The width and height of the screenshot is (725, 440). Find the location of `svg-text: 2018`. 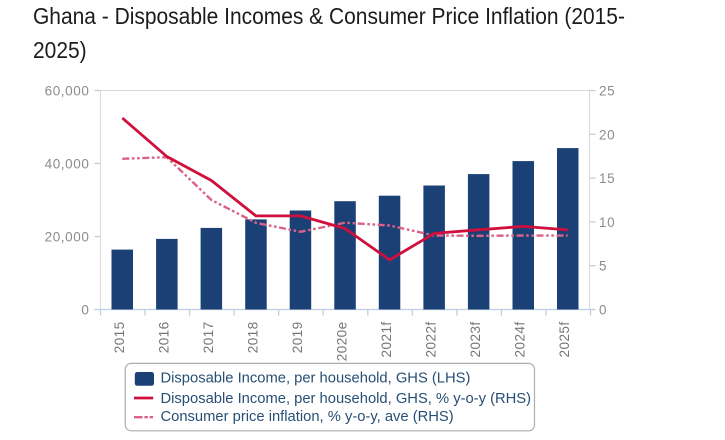

svg-text: 2018 is located at coordinates (252, 337).